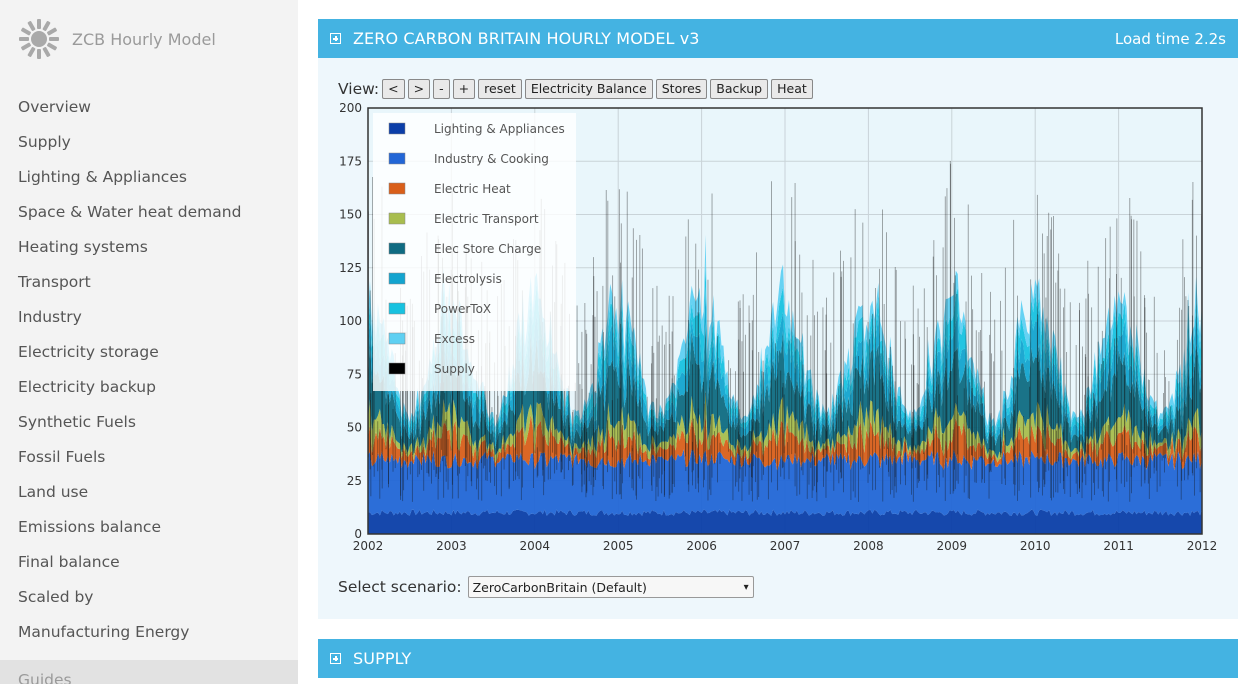 This screenshot has width=1243, height=684. I want to click on scenario-label: Select scenario:, so click(400, 587).